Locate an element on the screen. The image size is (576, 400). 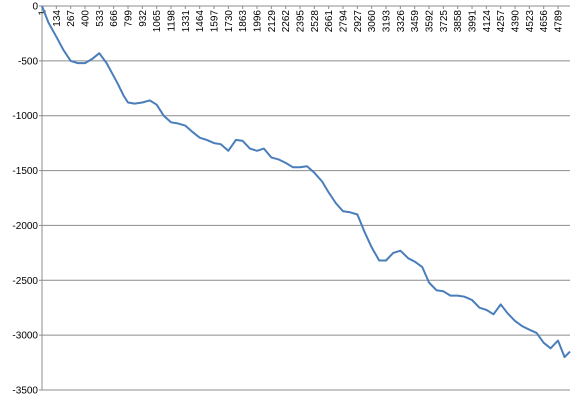
x-tick-label: 1464 is located at coordinates (200, 21).